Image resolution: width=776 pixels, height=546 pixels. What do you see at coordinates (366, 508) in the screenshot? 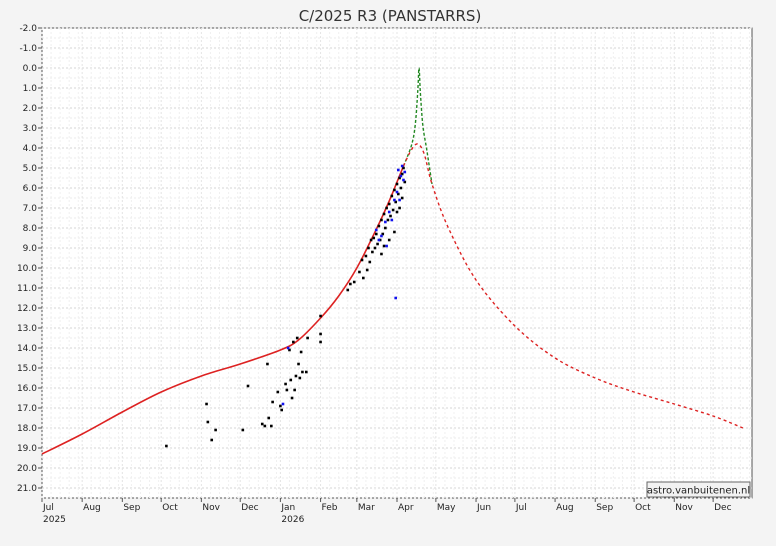
I see `x-tick-label: Mar` at bounding box center [366, 508].